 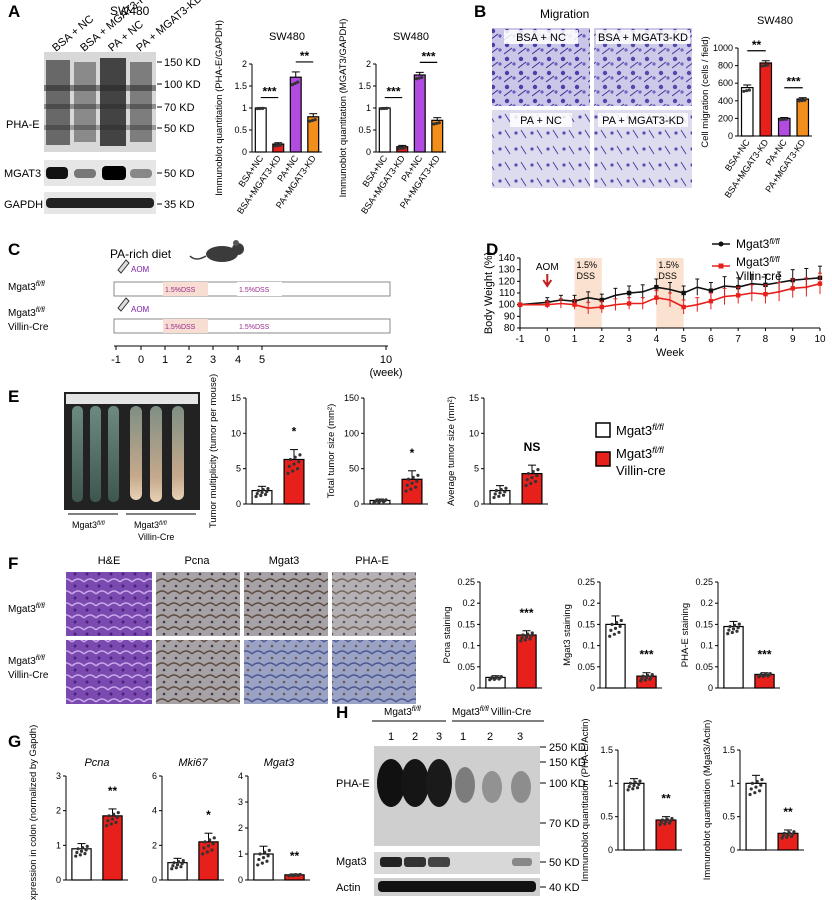 What do you see at coordinates (820, 339) in the screenshot?
I see `x-tick-label: 10` at bounding box center [820, 339].